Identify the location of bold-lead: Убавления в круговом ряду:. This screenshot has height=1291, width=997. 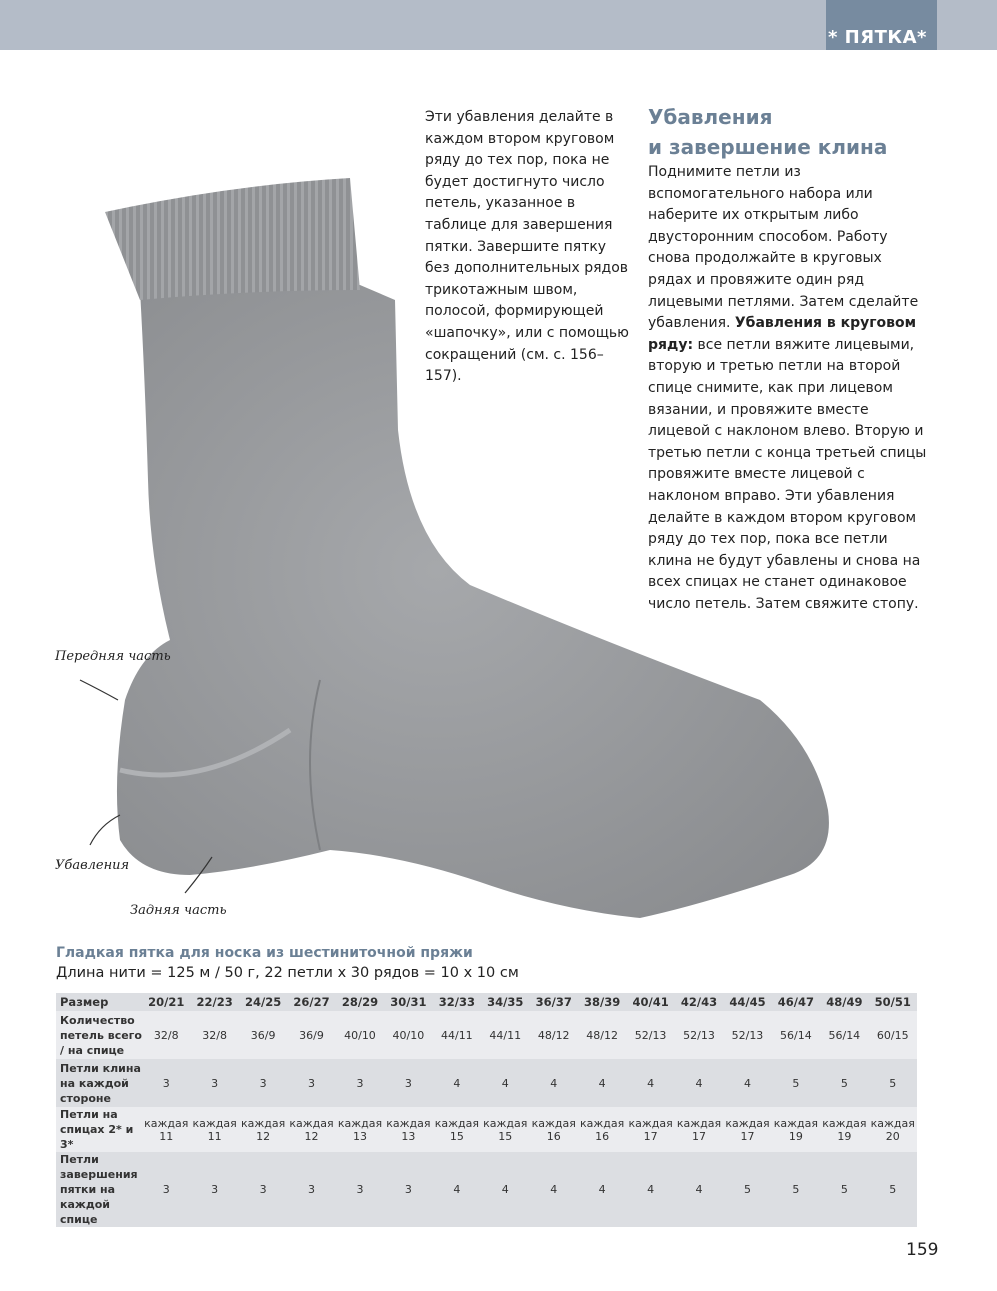
(782, 334).